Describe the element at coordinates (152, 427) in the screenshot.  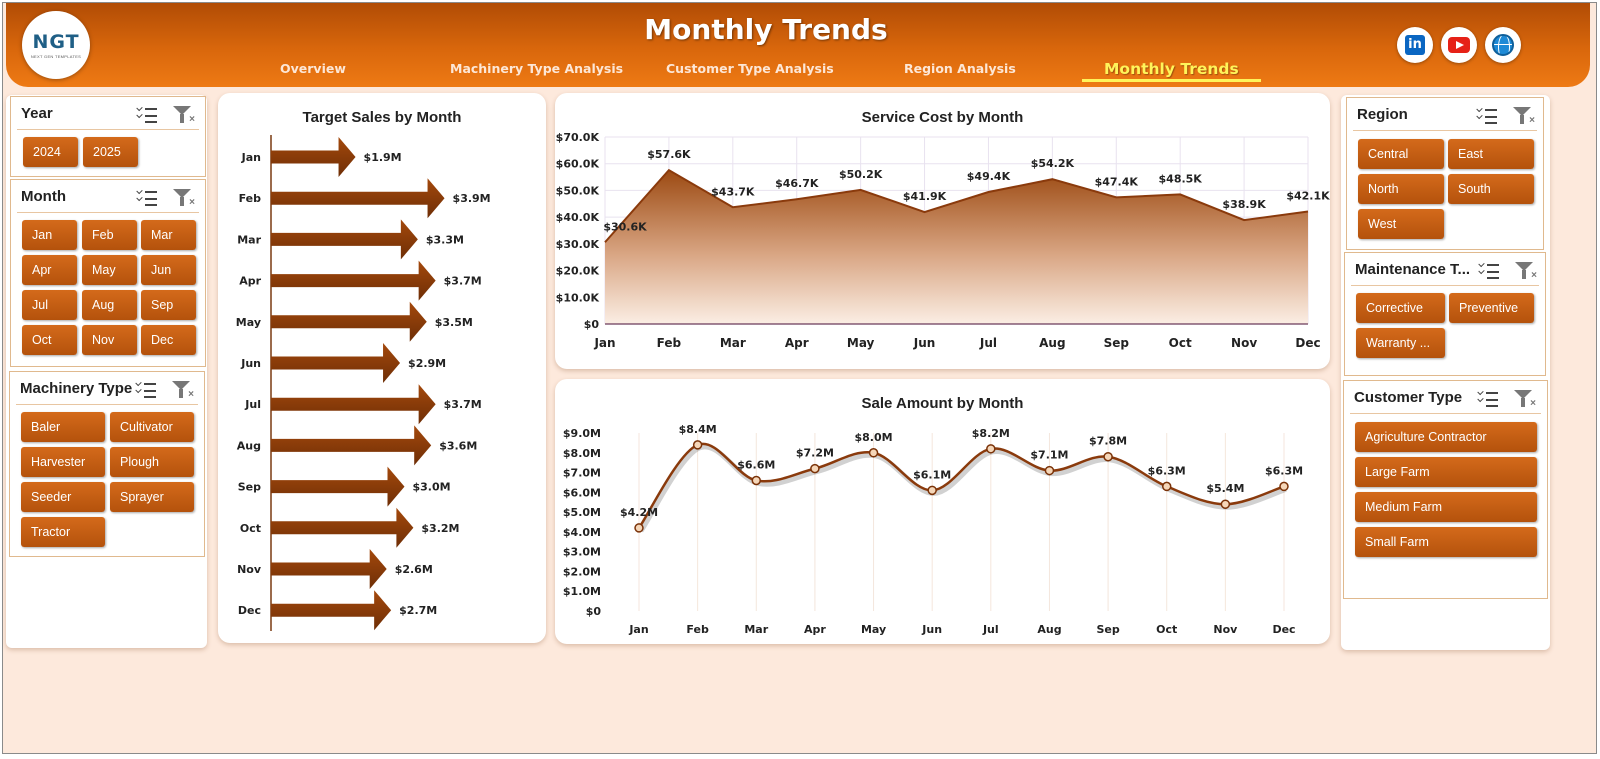
I see `machinery-option-cultivator: Cultivator` at that location.